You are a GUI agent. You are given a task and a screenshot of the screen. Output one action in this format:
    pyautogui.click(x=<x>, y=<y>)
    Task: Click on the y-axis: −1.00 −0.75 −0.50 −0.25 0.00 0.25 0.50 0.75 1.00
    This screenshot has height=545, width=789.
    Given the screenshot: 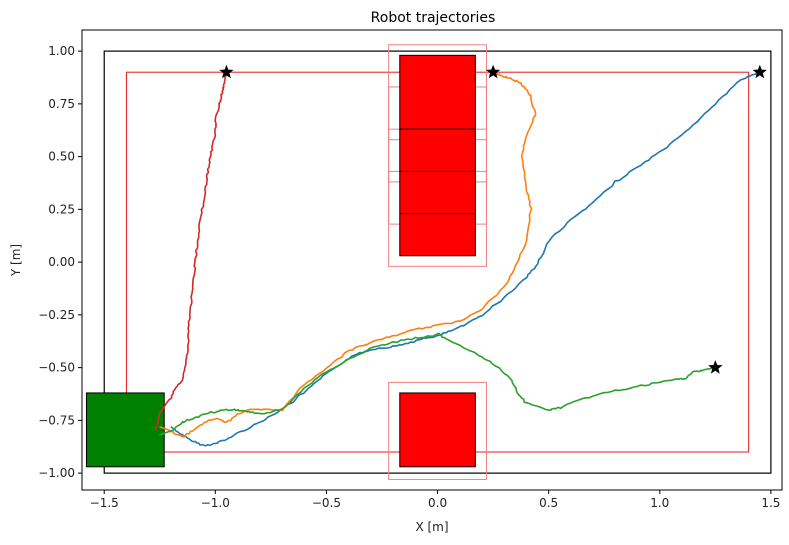 What is the action you would take?
    pyautogui.click(x=60, y=262)
    